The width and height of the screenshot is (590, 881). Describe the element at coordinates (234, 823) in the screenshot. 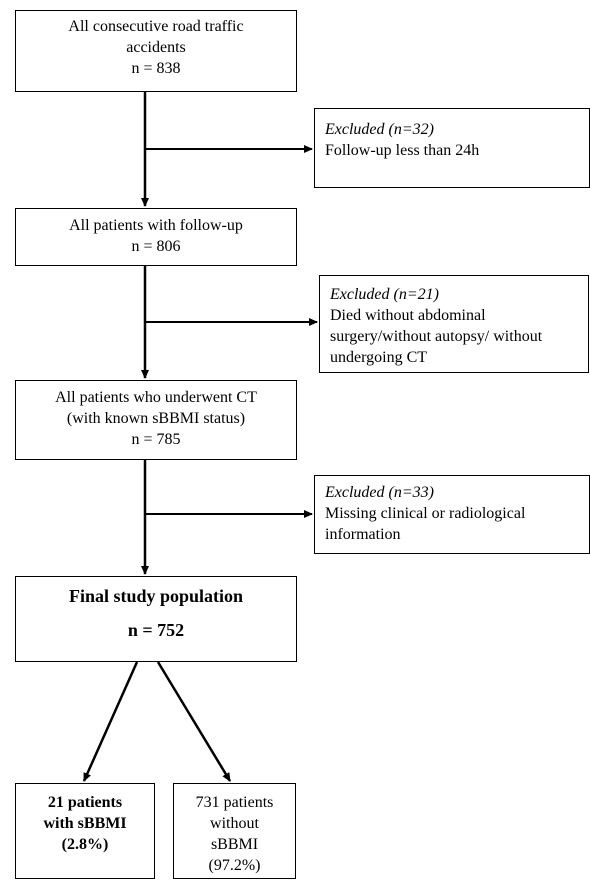

I see `without-sbbmi-line2: without` at that location.